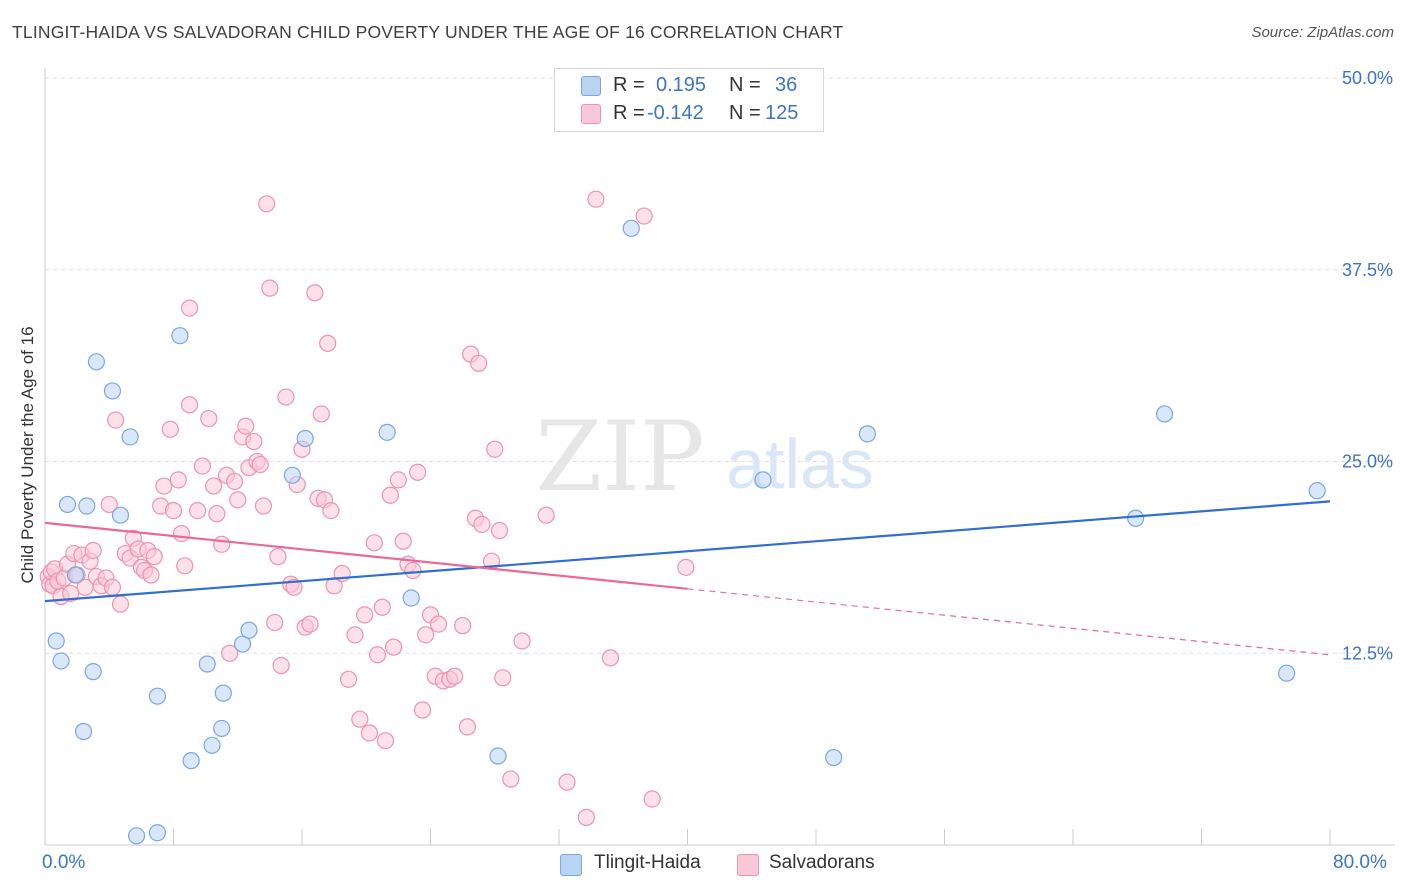 This screenshot has width=1406, height=892. I want to click on legend-r-value: -0.142, so click(675, 113).